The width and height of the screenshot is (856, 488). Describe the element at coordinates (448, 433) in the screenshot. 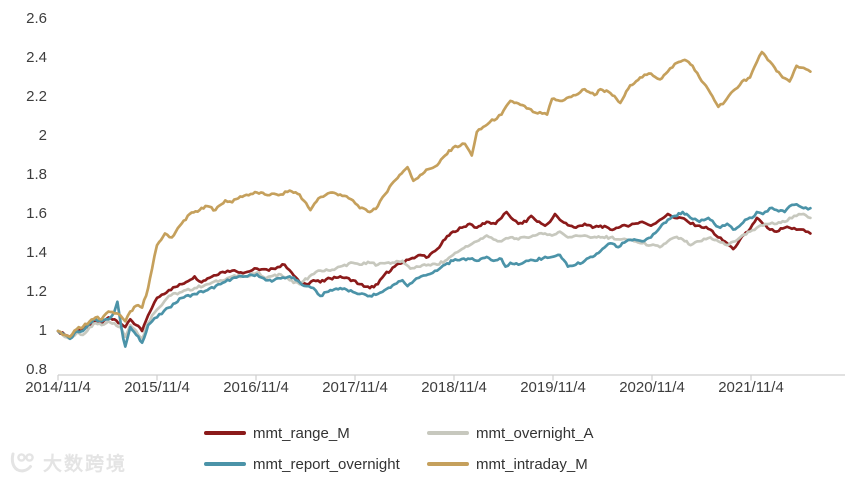

I see `legend-swatch-gray-icon` at that location.